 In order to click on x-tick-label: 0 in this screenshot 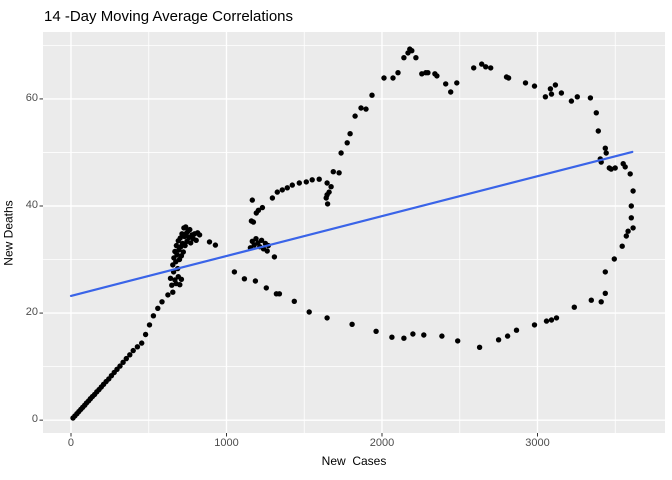, I will do `click(71, 443)`.